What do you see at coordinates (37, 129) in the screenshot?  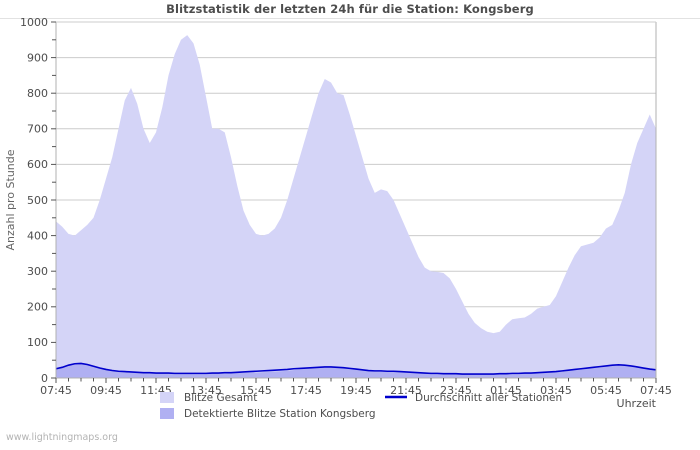 I see `y-tick-label: 700` at bounding box center [37, 129].